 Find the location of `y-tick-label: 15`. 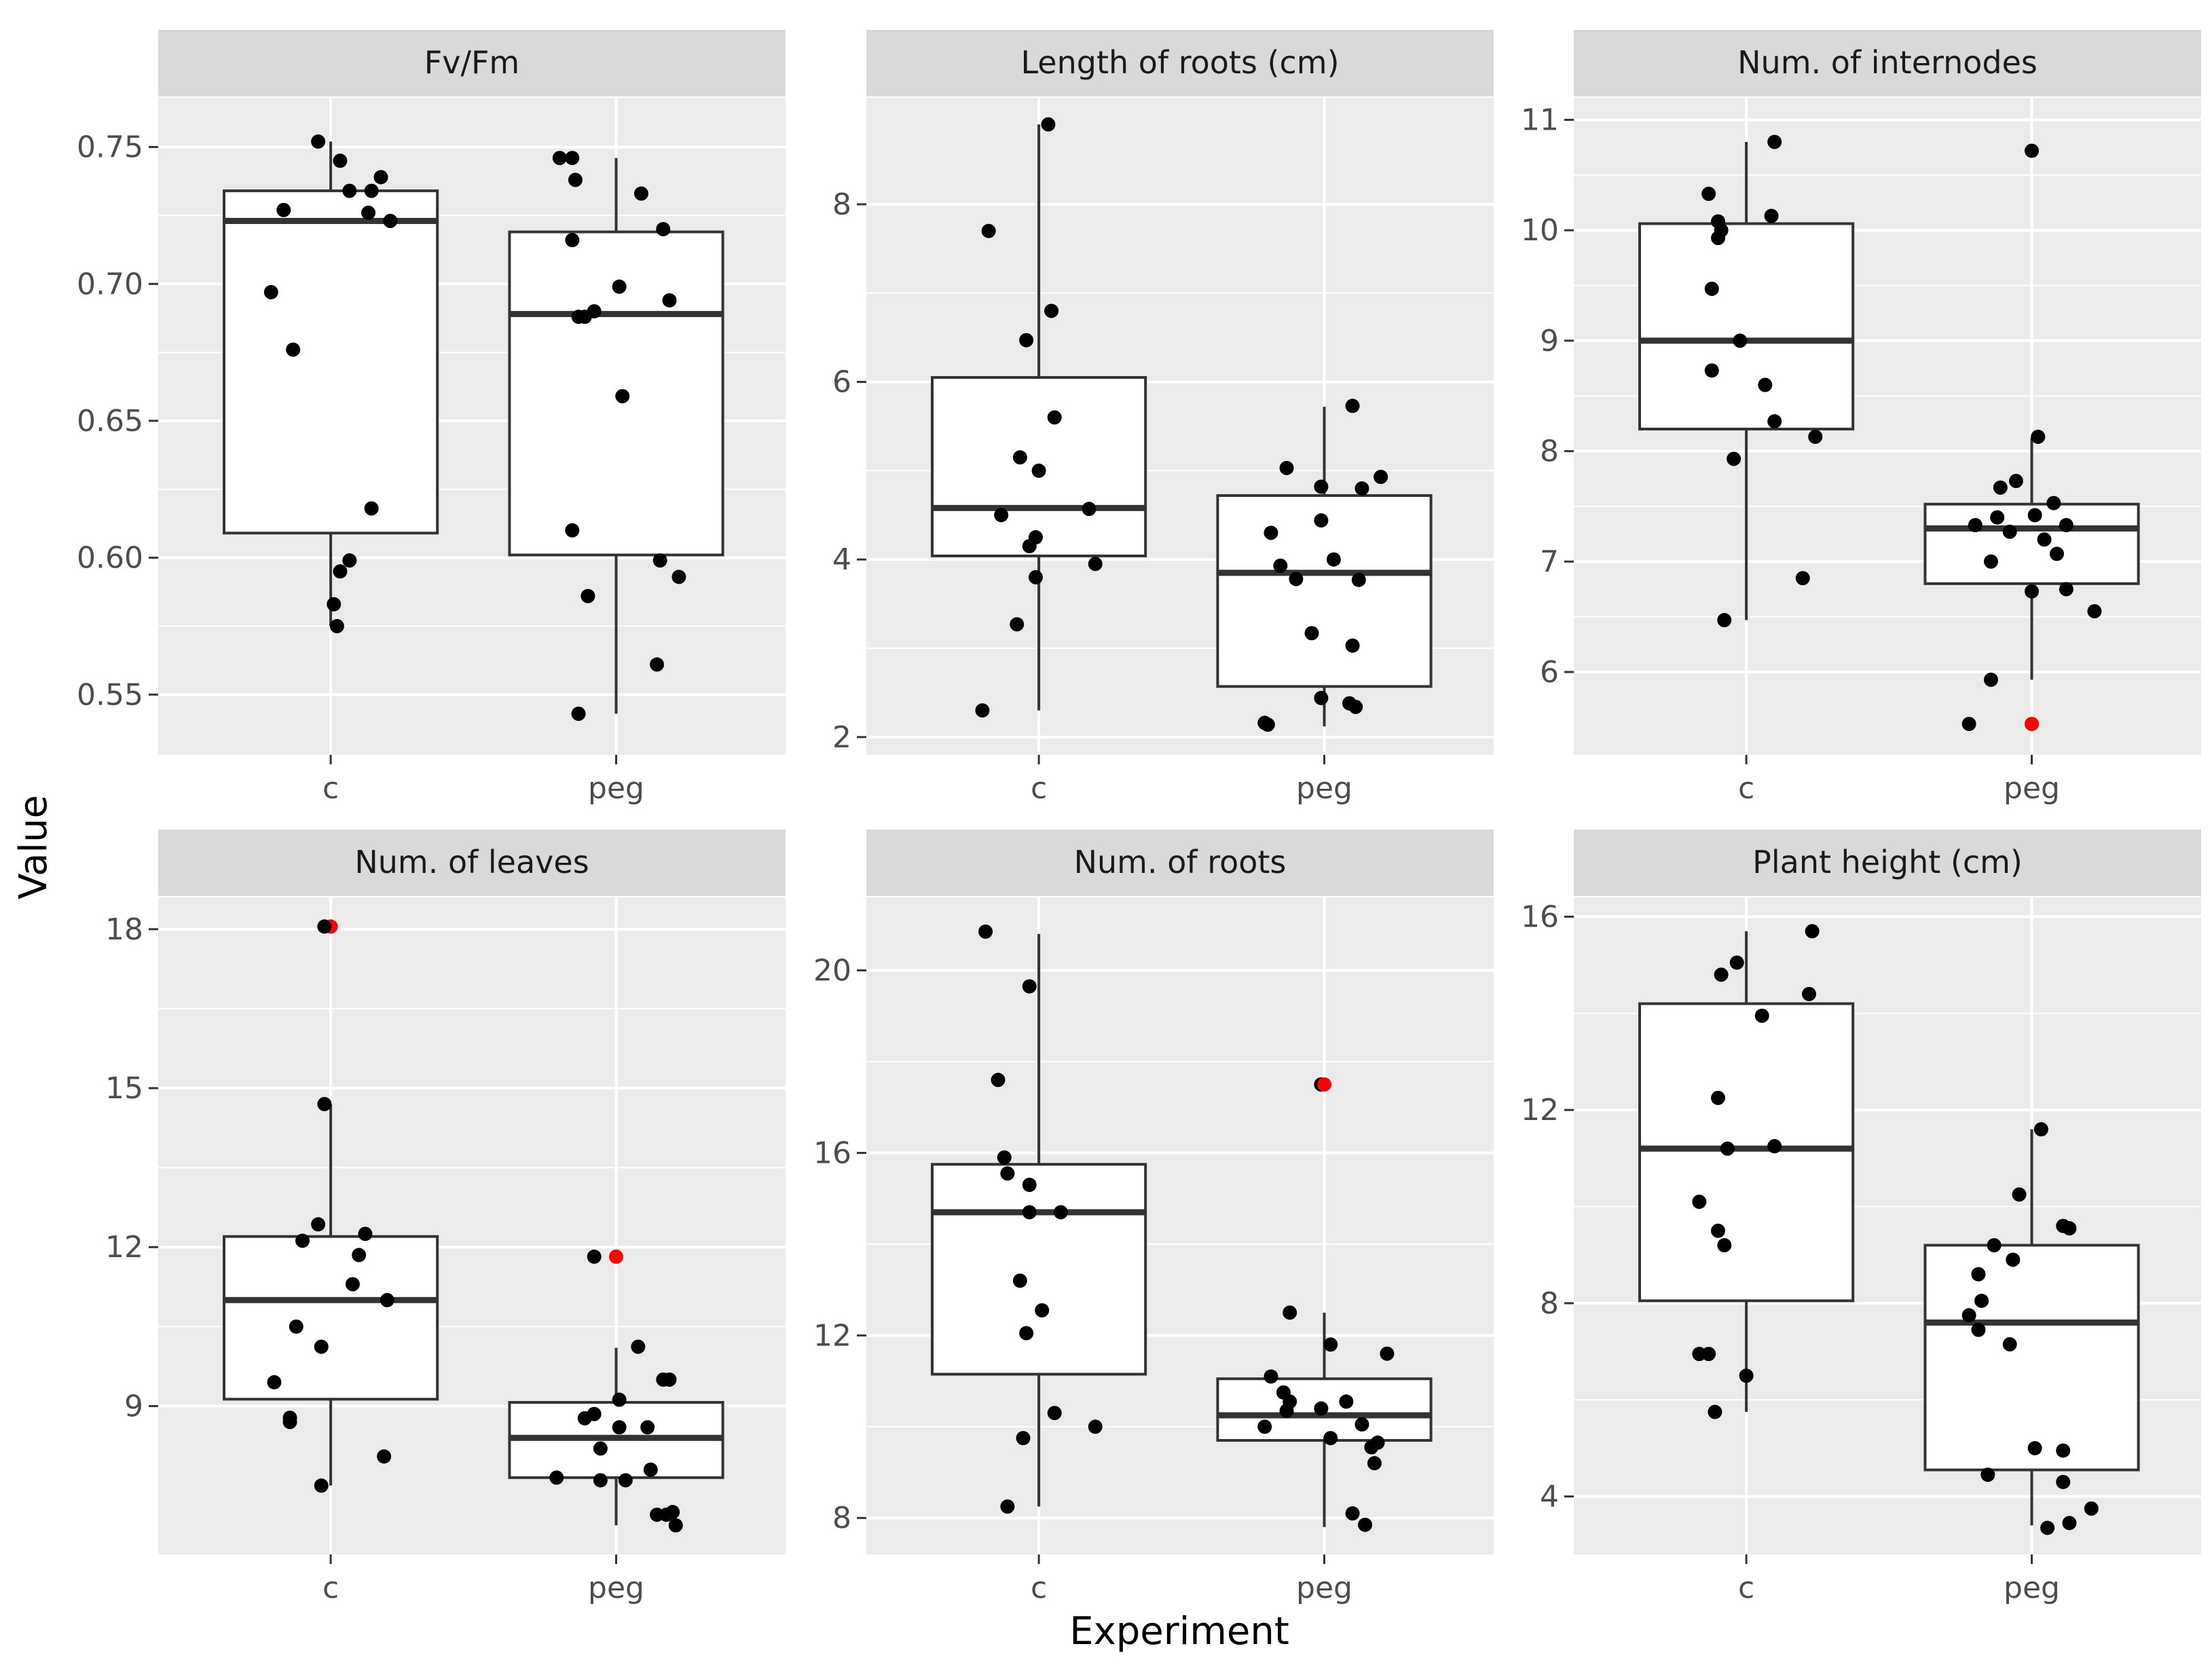

y-tick-label: 15 is located at coordinates (124, 1088).